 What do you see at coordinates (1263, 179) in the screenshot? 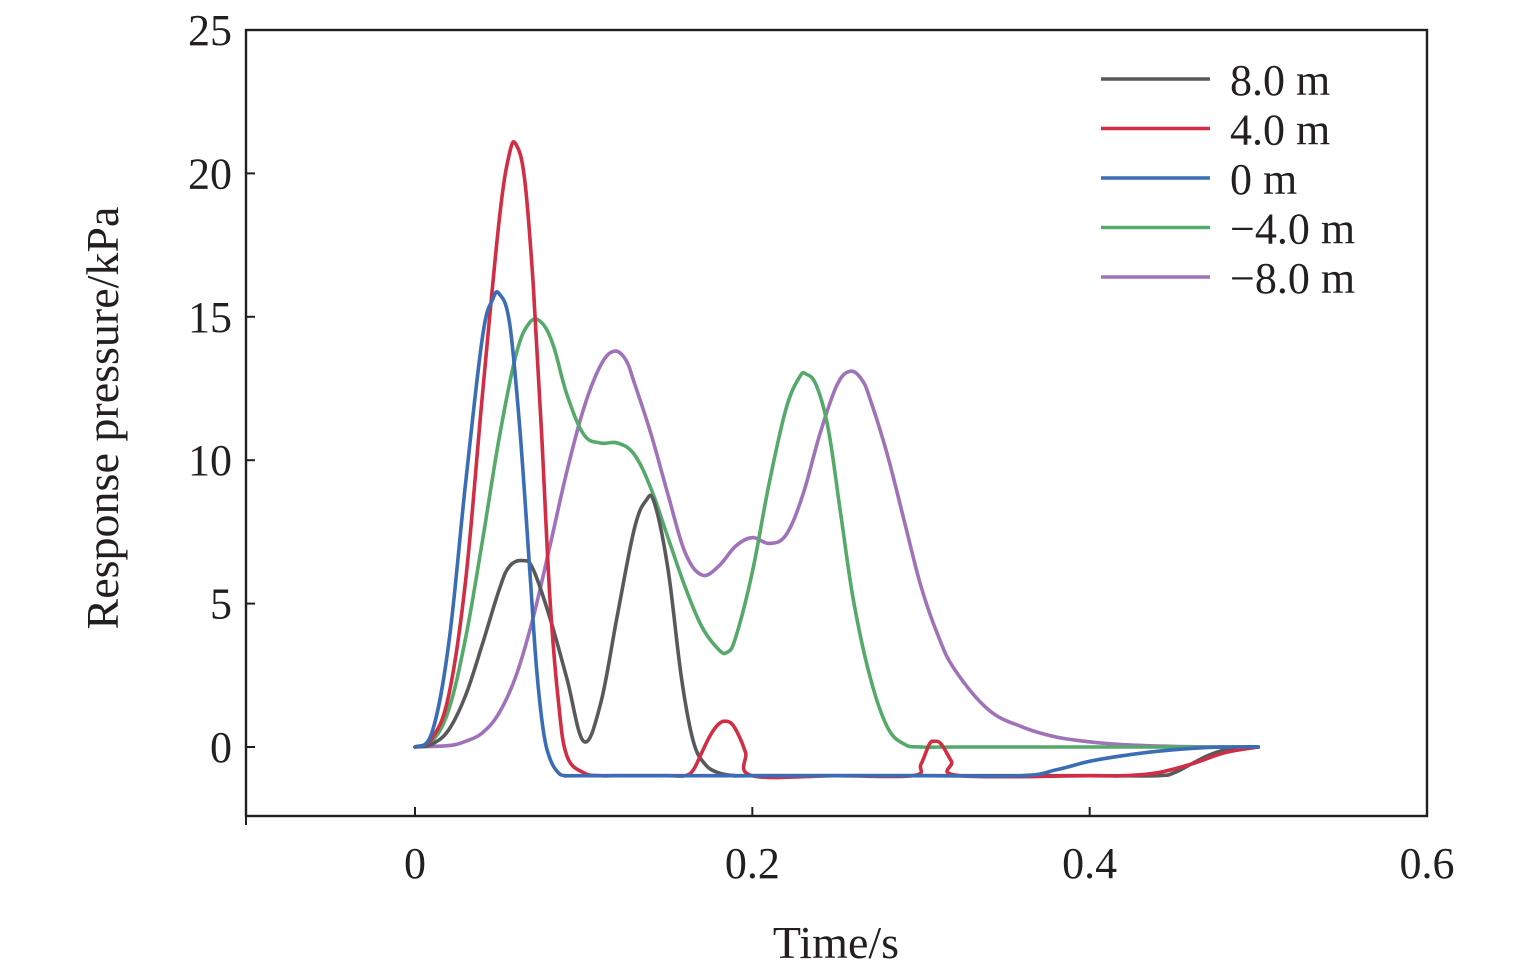
I see `legend-label: 0 m` at bounding box center [1263, 179].